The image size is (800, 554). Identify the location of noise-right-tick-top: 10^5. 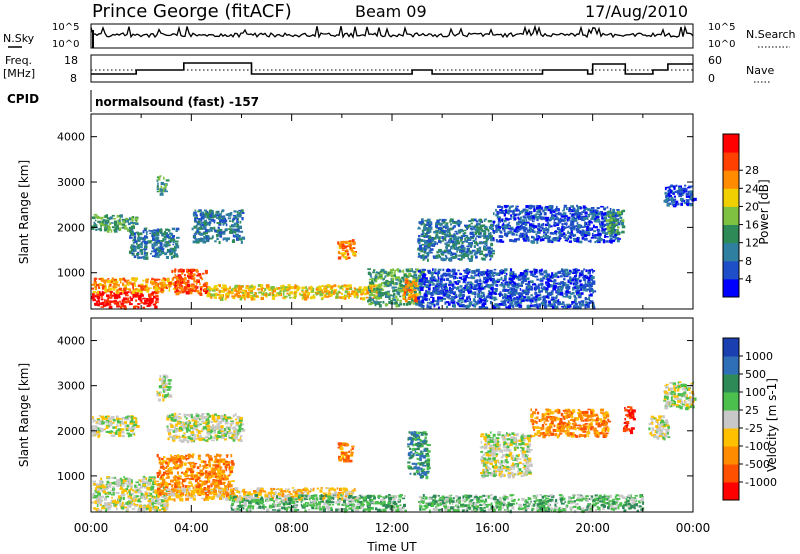
(721, 27).